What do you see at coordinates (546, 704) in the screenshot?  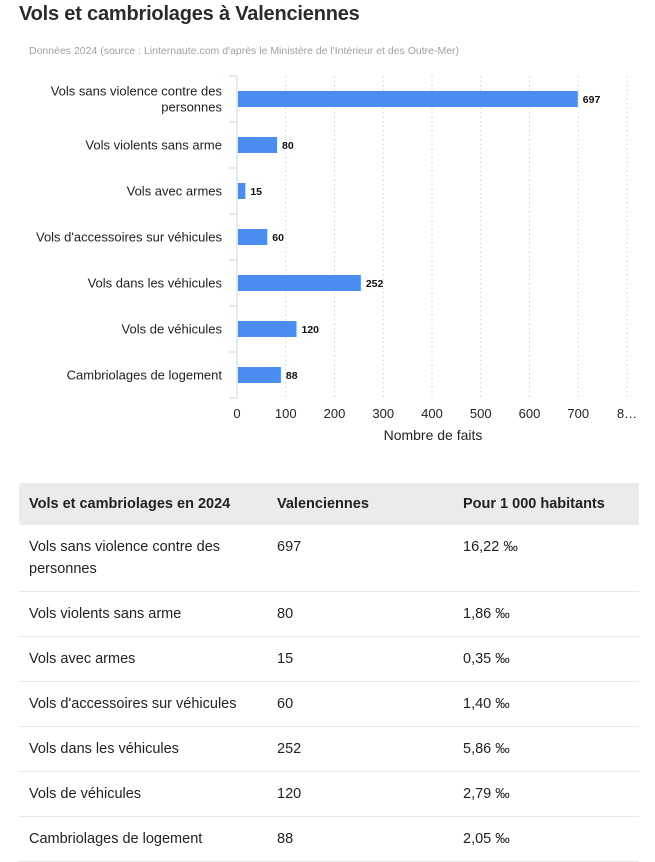 I see `table-cell-rate: 1,40 ‰` at bounding box center [546, 704].